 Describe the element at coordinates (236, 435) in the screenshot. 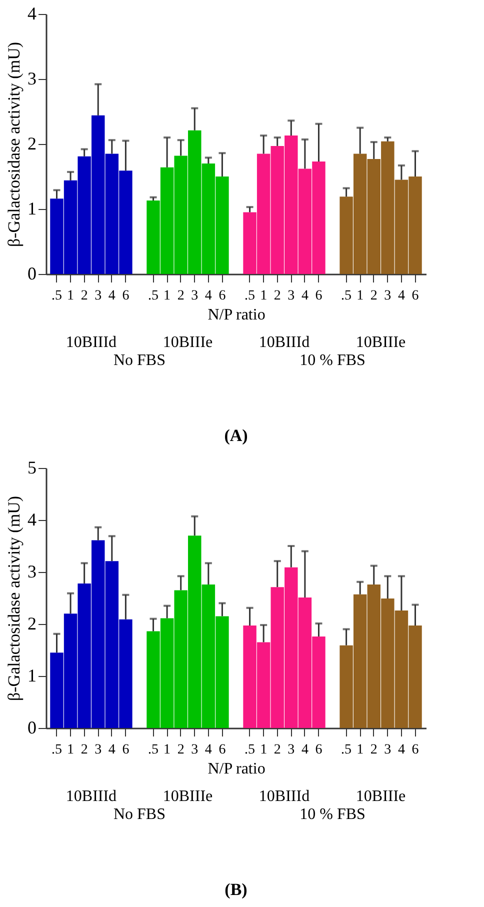

I see `text: (A)` at that location.